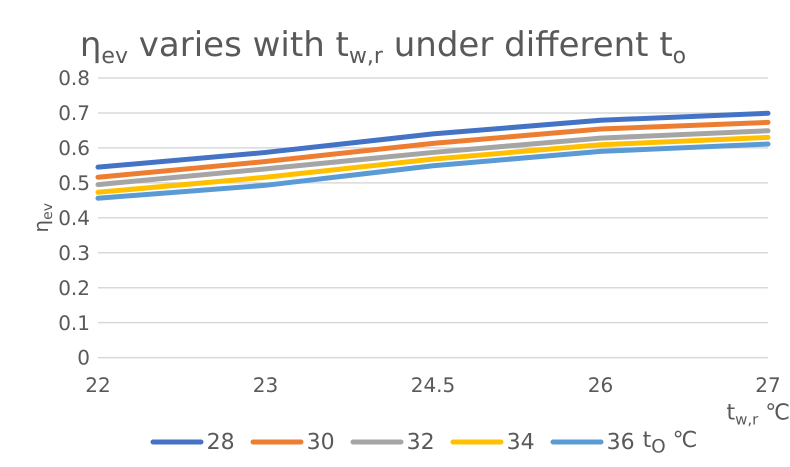  I want to click on y-tick-label: 0.7, so click(74, 113).